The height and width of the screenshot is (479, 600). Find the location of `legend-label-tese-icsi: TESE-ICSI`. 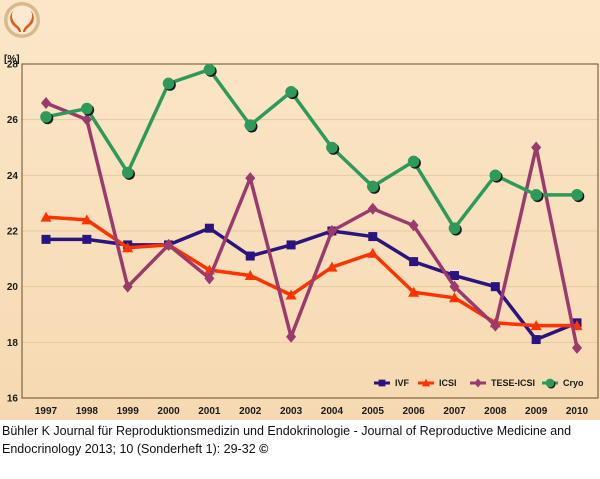

legend-label-tese-icsi: TESE-ICSI is located at coordinates (513, 383).